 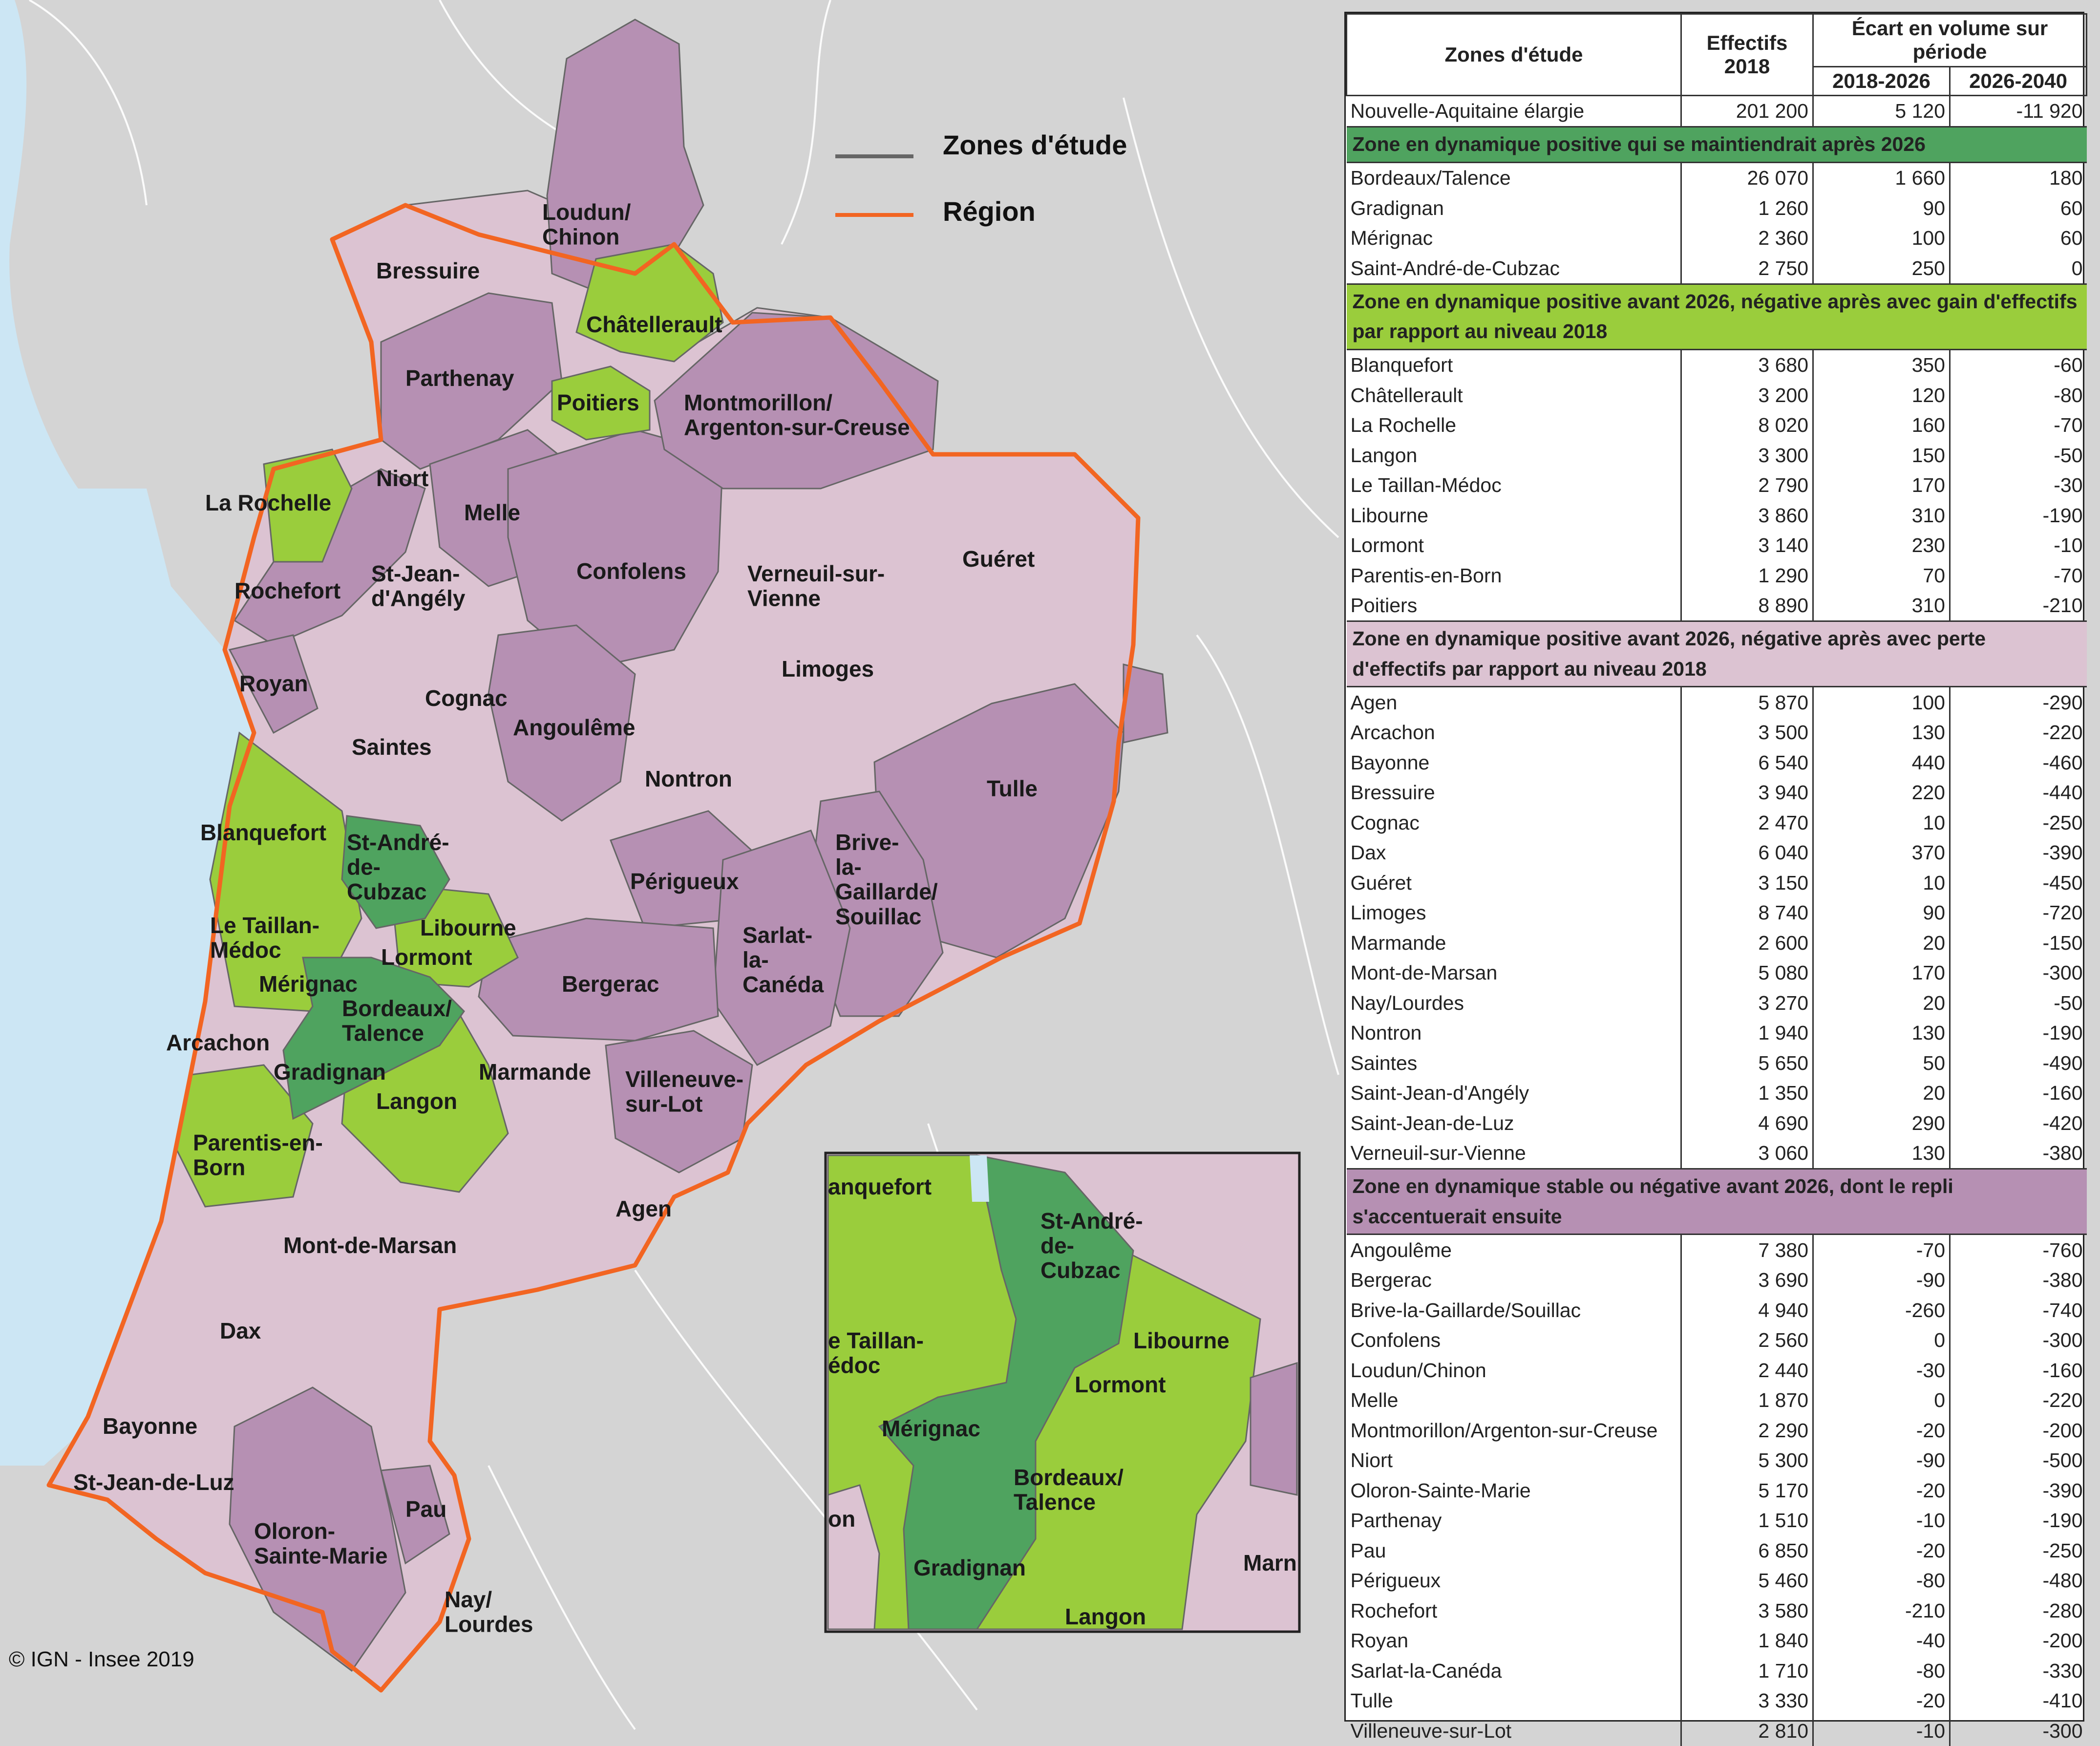 What do you see at coordinates (1514, 395) in the screenshot?
I see `cell-name: Châtellerault` at bounding box center [1514, 395].